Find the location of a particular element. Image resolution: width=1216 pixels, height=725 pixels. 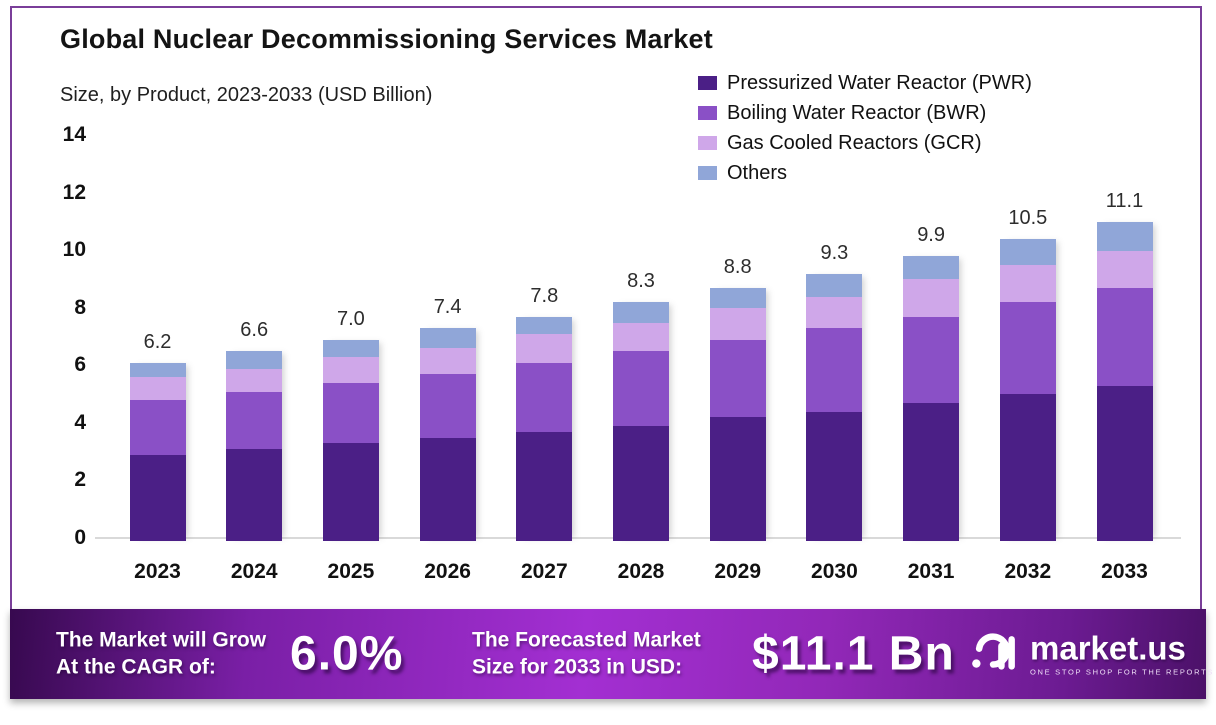

bar-segment-2031-pressurized-water-reactor-pwr- is located at coordinates (931, 472).